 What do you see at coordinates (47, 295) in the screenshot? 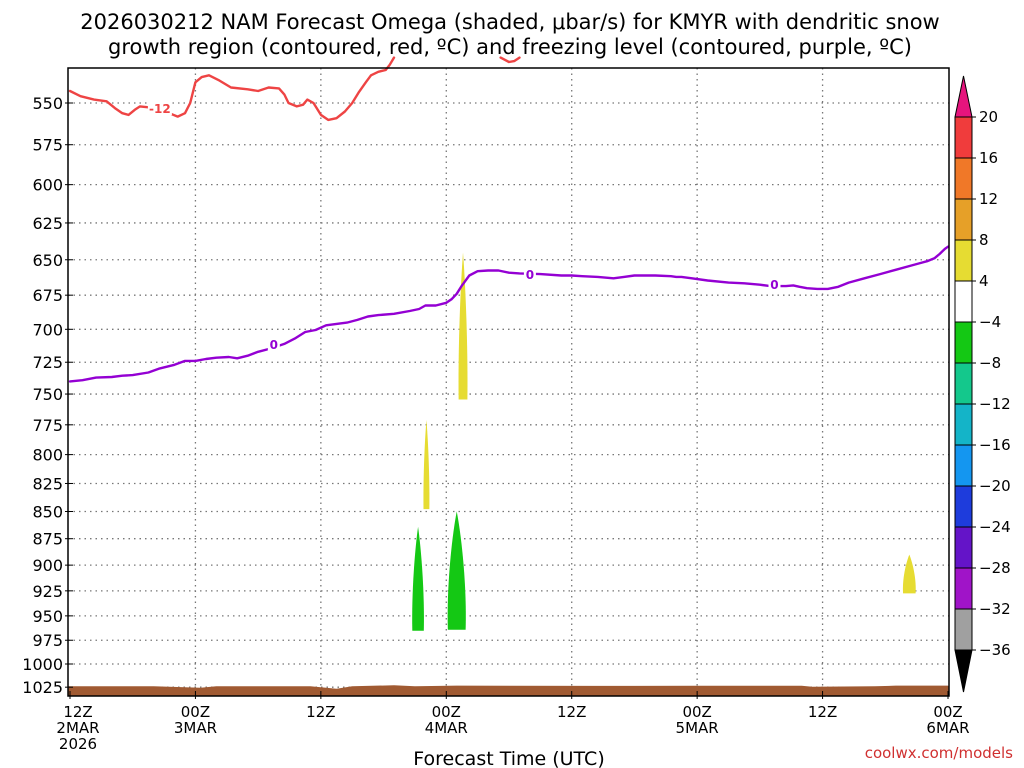
I see `y-tick-label: 675` at bounding box center [47, 295].